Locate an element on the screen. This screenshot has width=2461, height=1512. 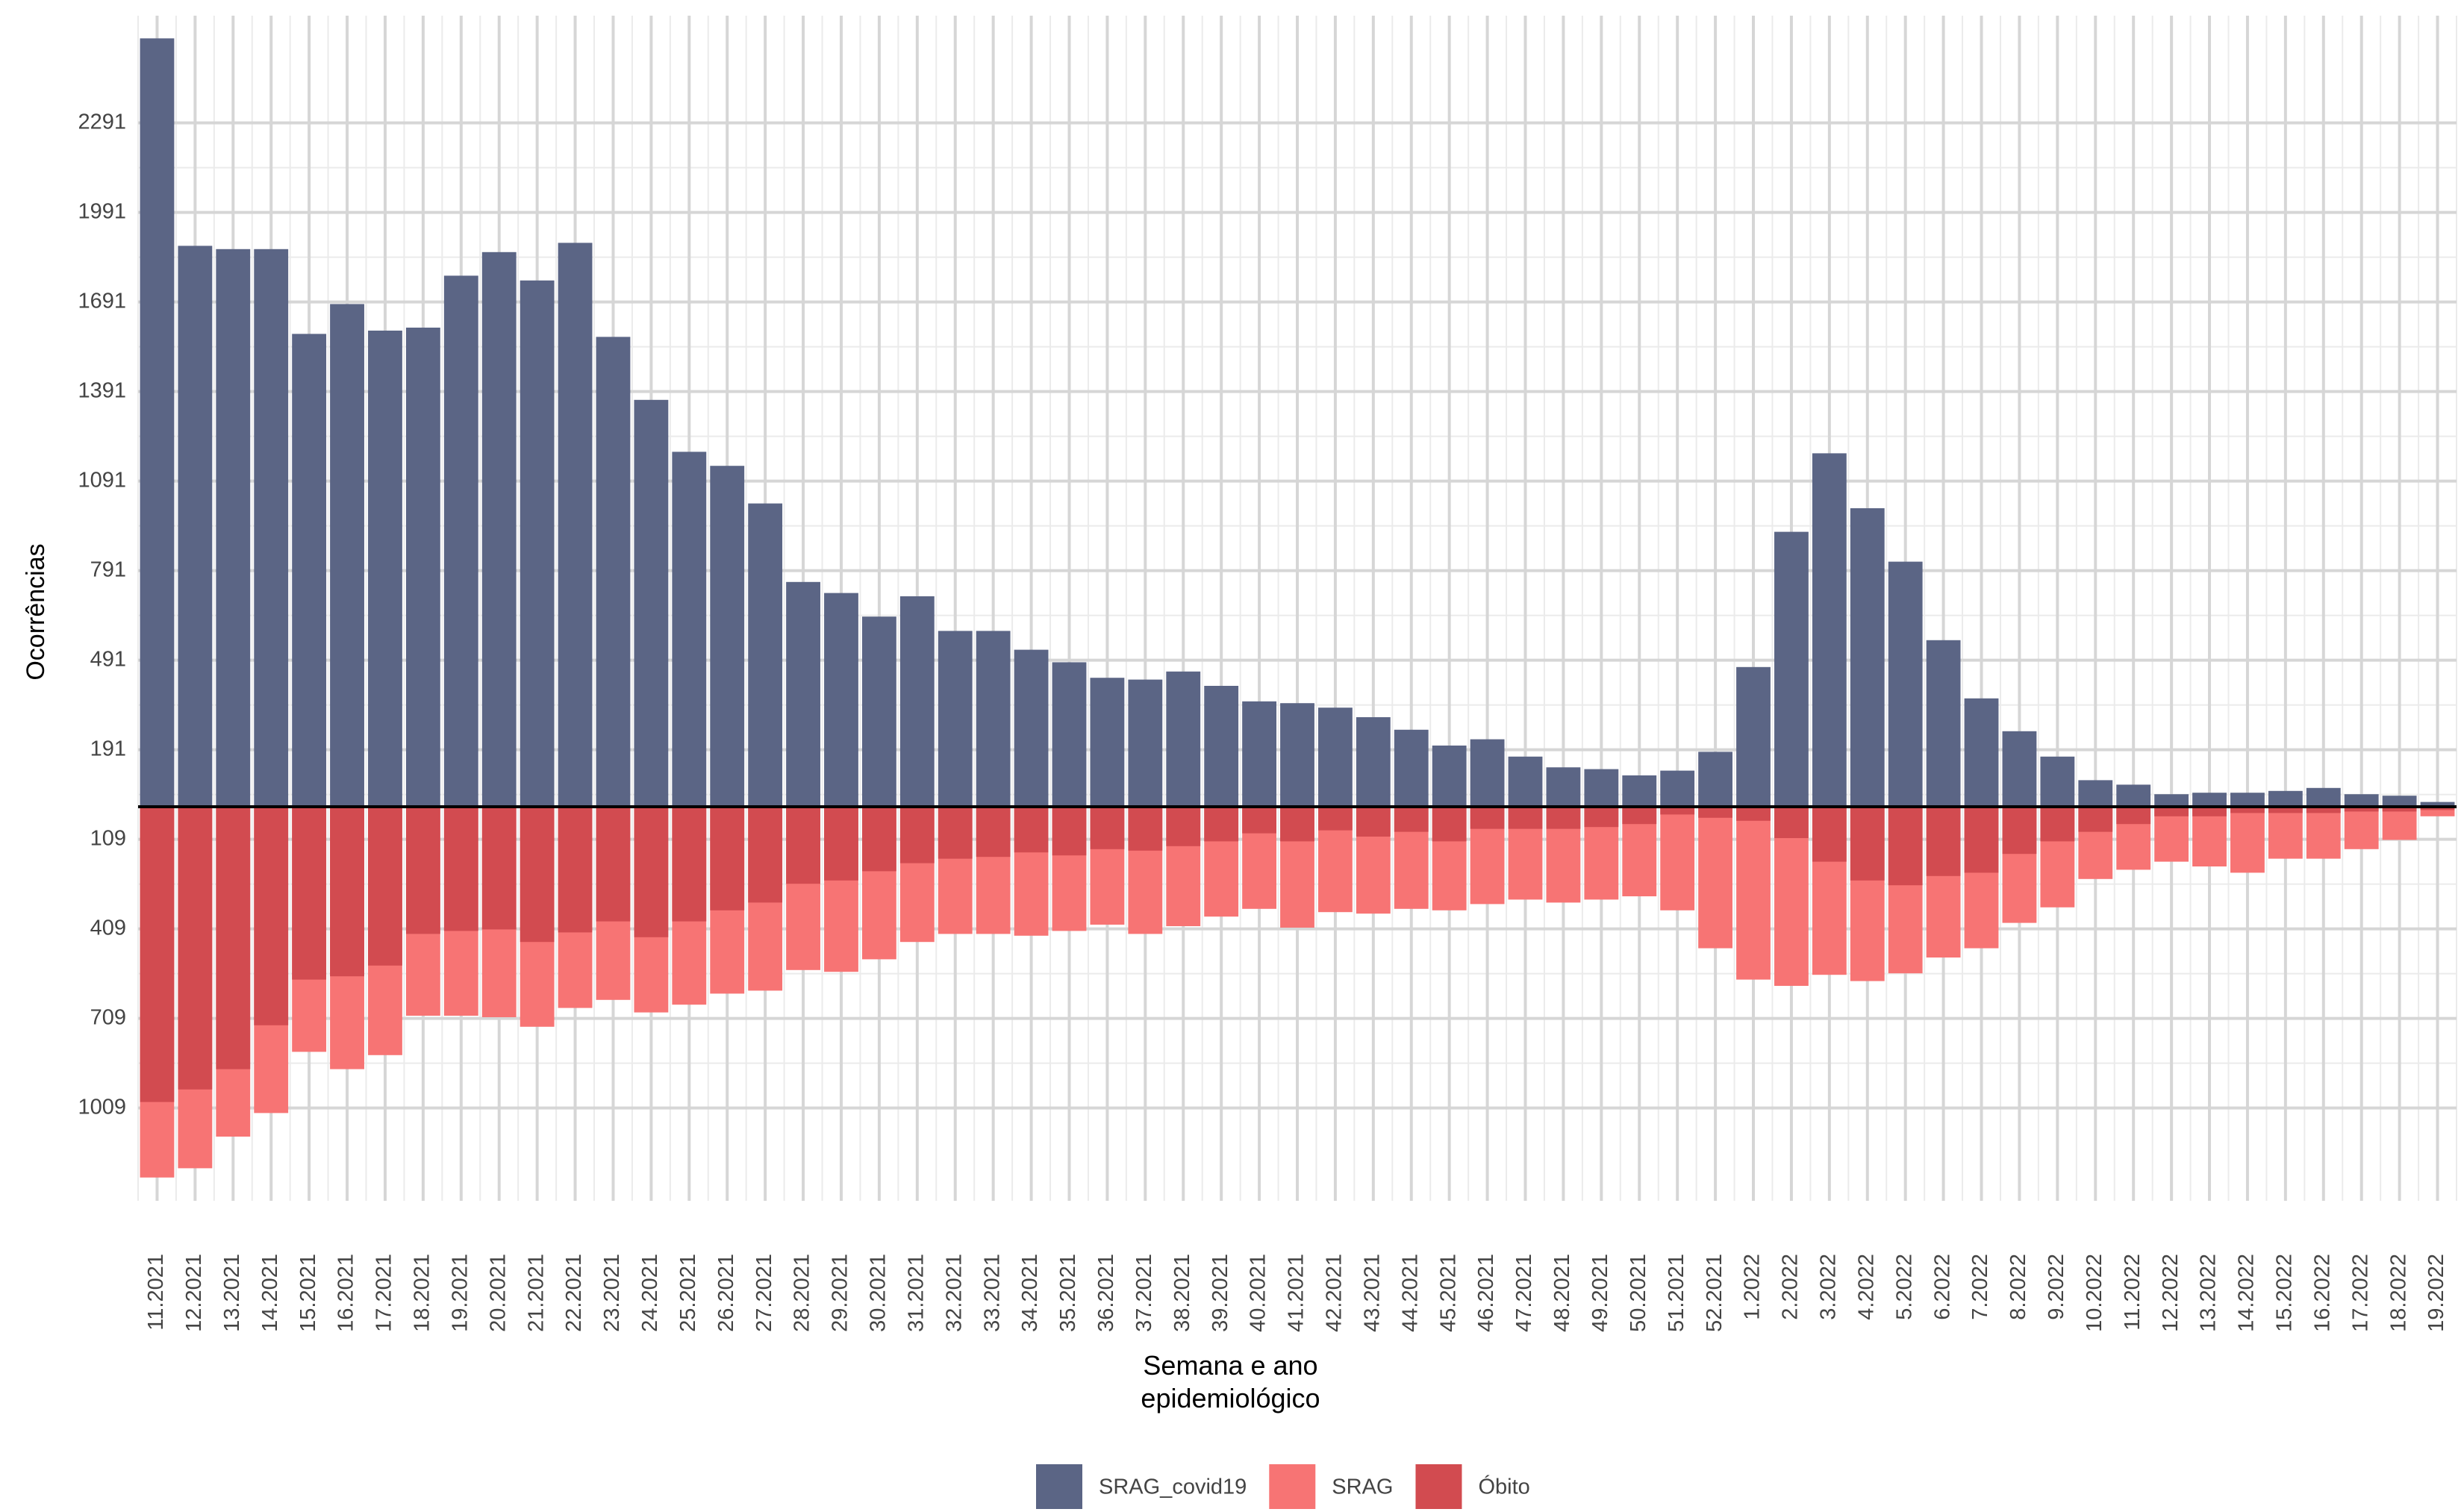
x-tick-label: 12.2022 is located at coordinates (2171, 1293).